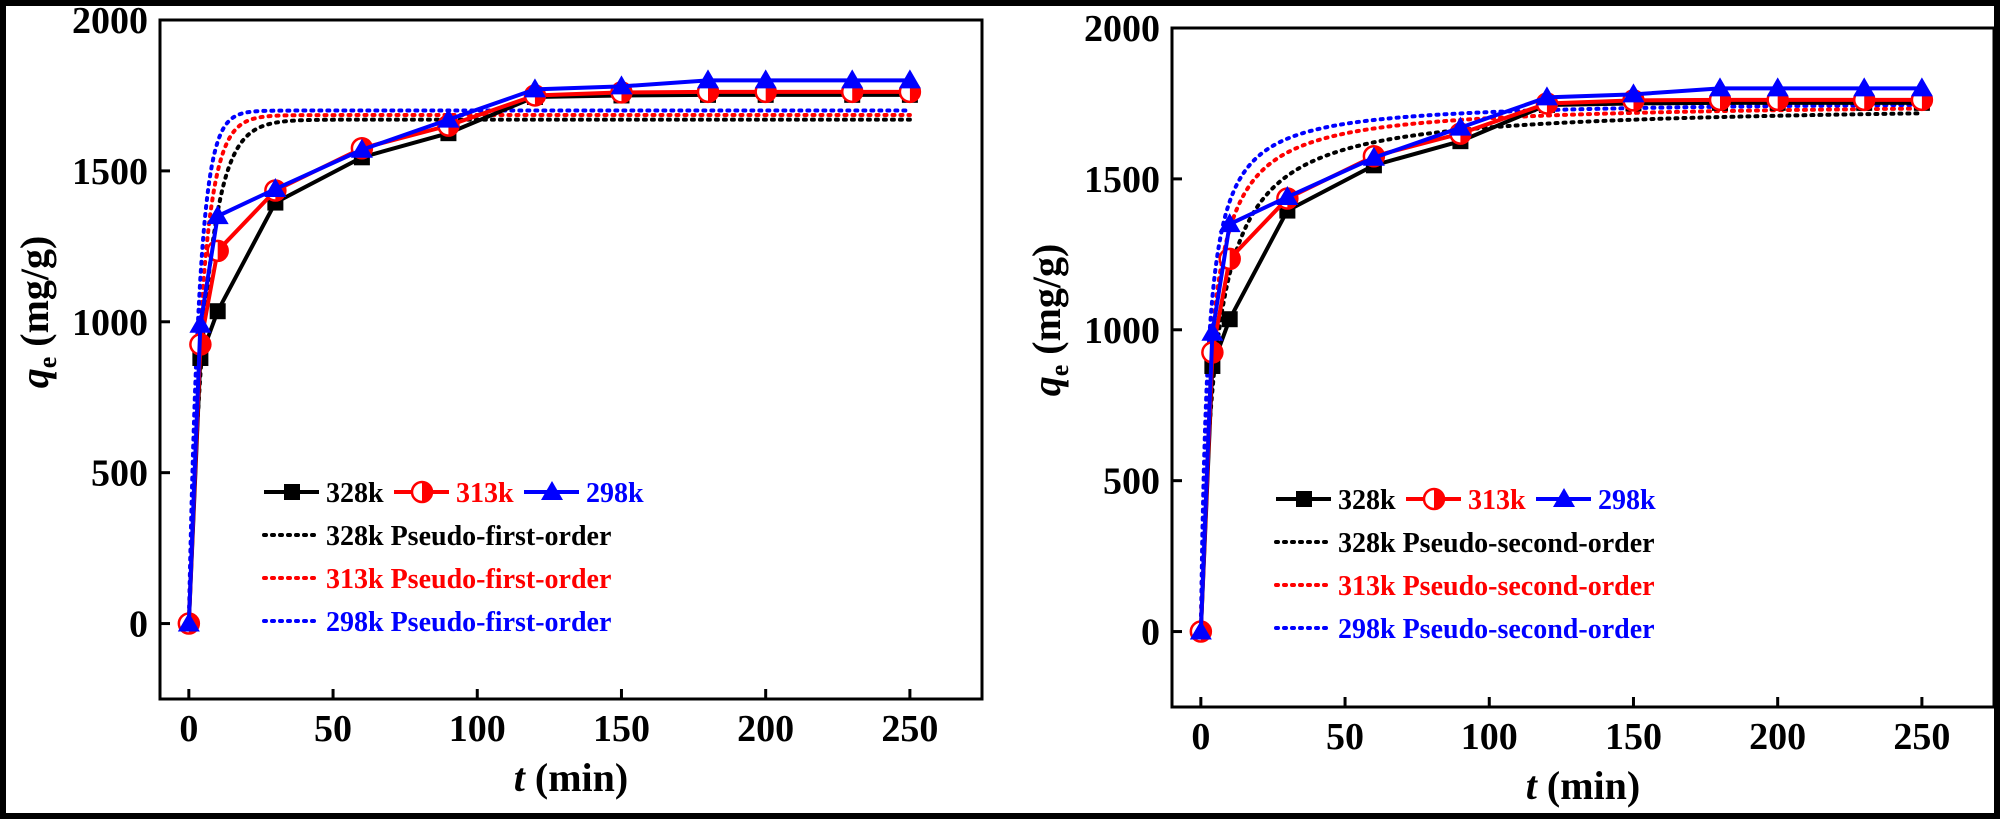  Describe the element at coordinates (1496, 629) in the screenshot. I see `legend-fit-label-2: 298k Pseudo-second-order` at that location.